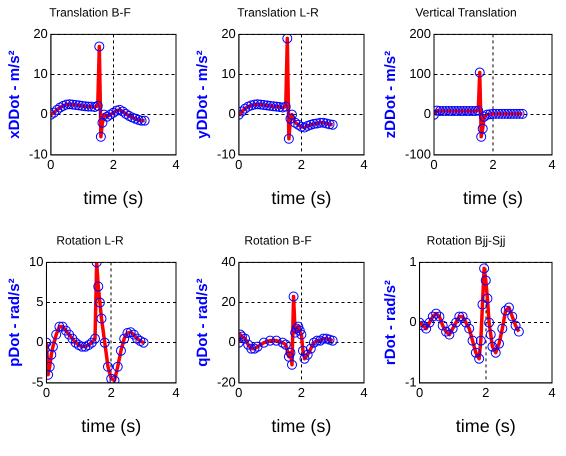 This screenshot has width=566, height=456. I want to click on y-axis-title: xDDot - m/s², so click(15, 94).